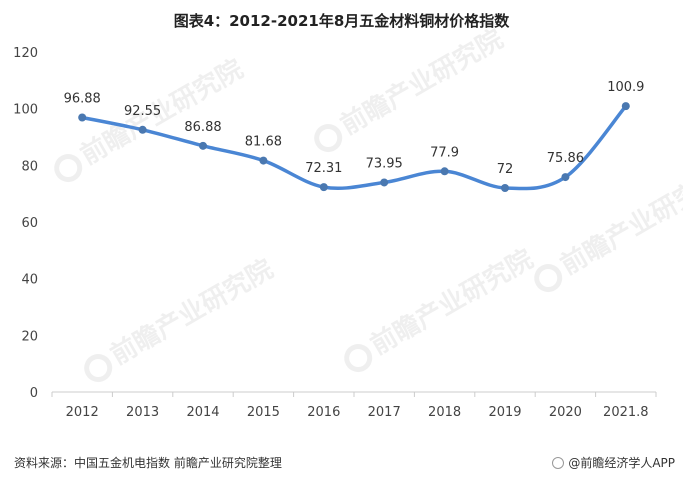 This screenshot has width=683, height=482. I want to click on x-tick-label: 2016, so click(323, 412).